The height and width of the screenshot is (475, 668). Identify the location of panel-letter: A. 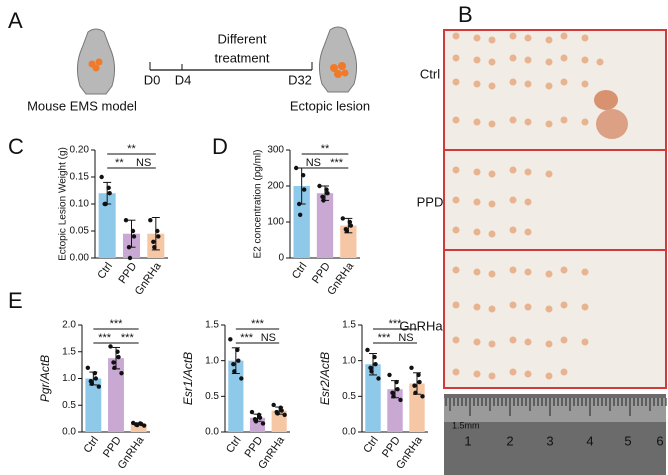
(15, 20).